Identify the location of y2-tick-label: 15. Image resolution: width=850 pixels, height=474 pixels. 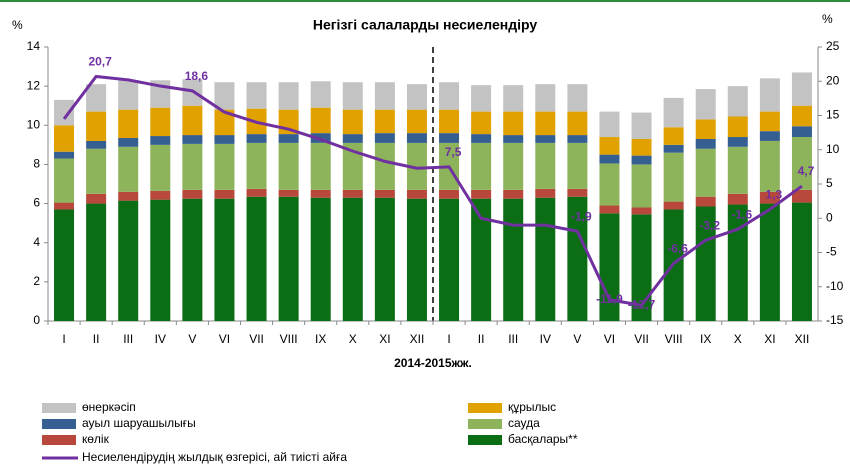
(833, 115).